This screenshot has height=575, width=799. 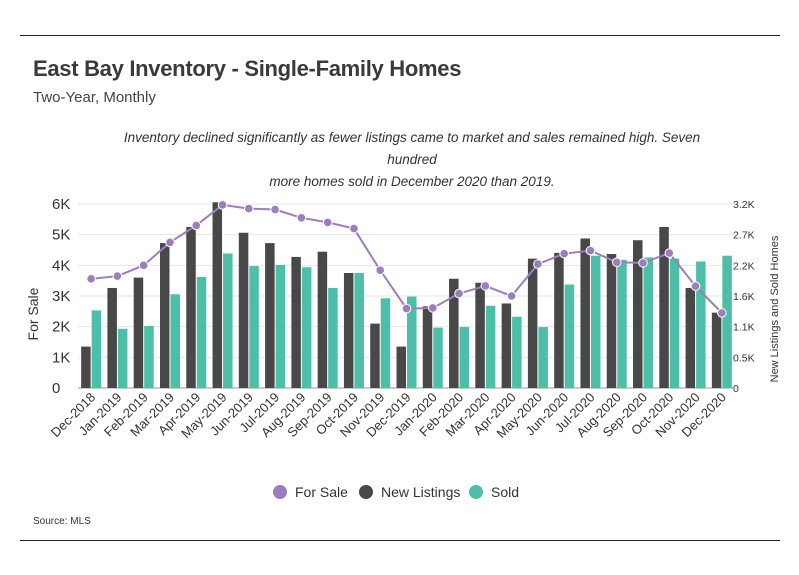 What do you see at coordinates (61, 296) in the screenshot?
I see `y-tick-label: 3K` at bounding box center [61, 296].